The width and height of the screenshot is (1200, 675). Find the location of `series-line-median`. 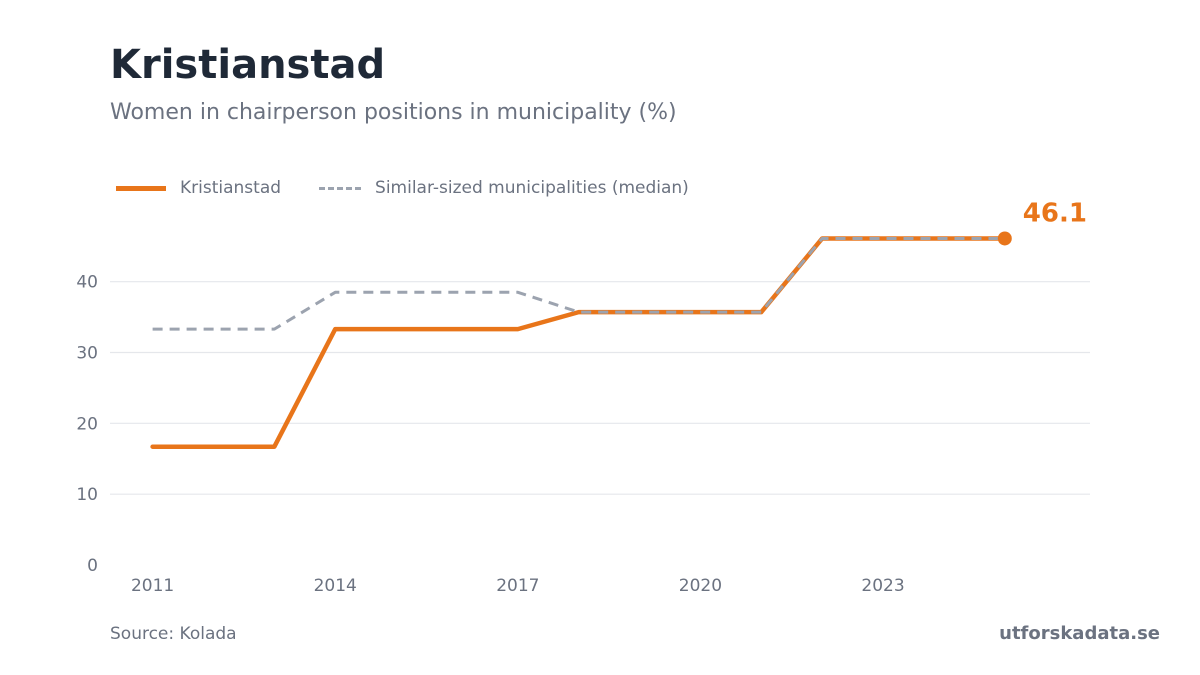

series-line-median is located at coordinates (578, 283).